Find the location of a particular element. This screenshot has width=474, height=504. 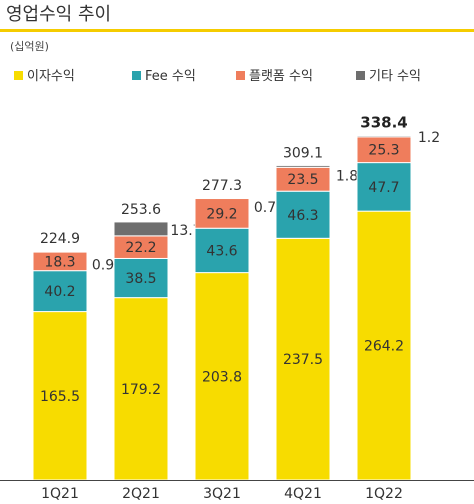

title-underline is located at coordinates (237, 30).